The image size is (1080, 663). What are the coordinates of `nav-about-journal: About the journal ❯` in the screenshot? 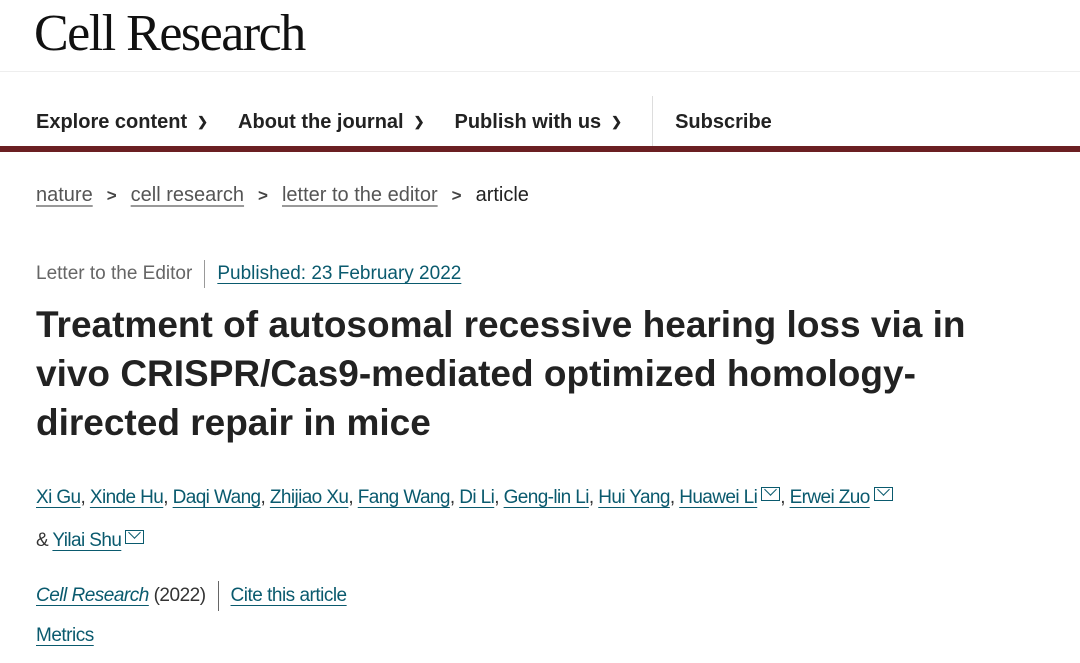 It's located at (331, 122).